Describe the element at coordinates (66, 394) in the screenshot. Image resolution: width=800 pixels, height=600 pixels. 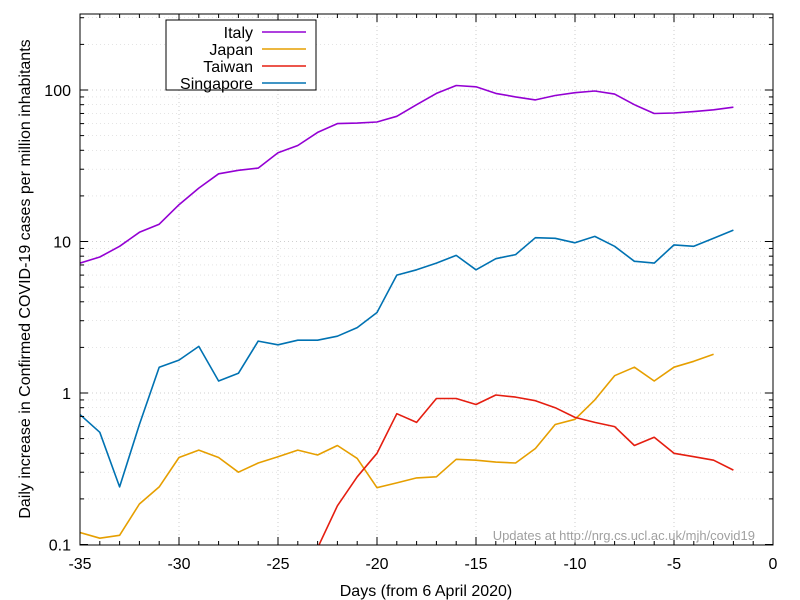
I see `y-tick-label: 1` at that location.